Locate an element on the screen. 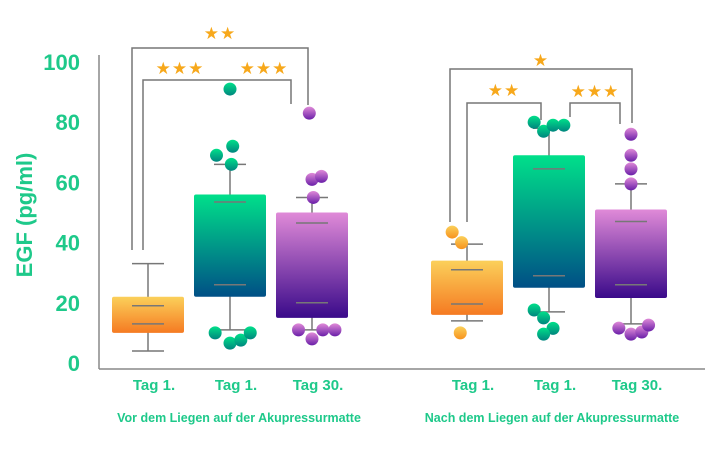  significance-stars: ★ is located at coordinates (541, 60).